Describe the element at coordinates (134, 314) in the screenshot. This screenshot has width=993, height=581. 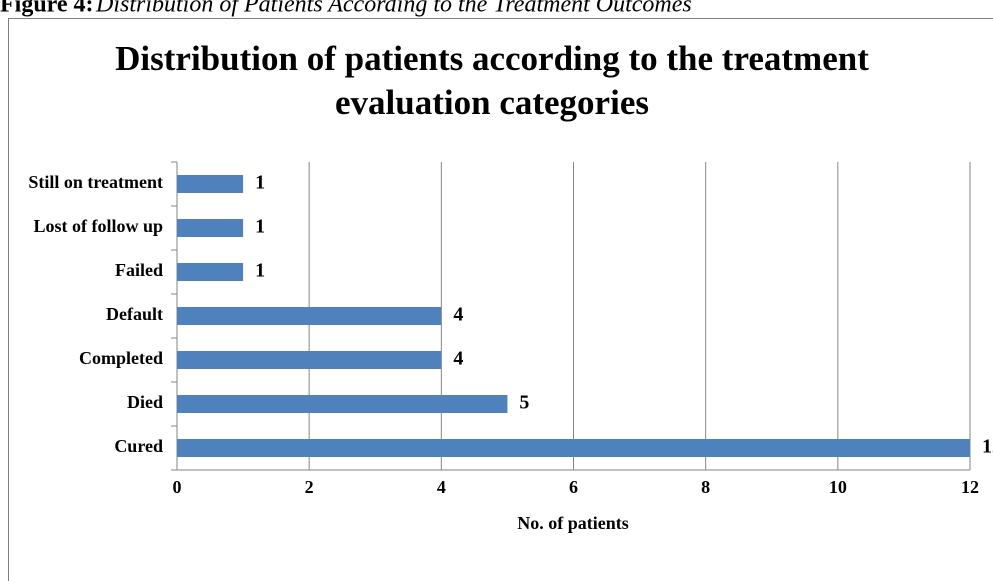
I see `y-tick-label: Default` at that location.